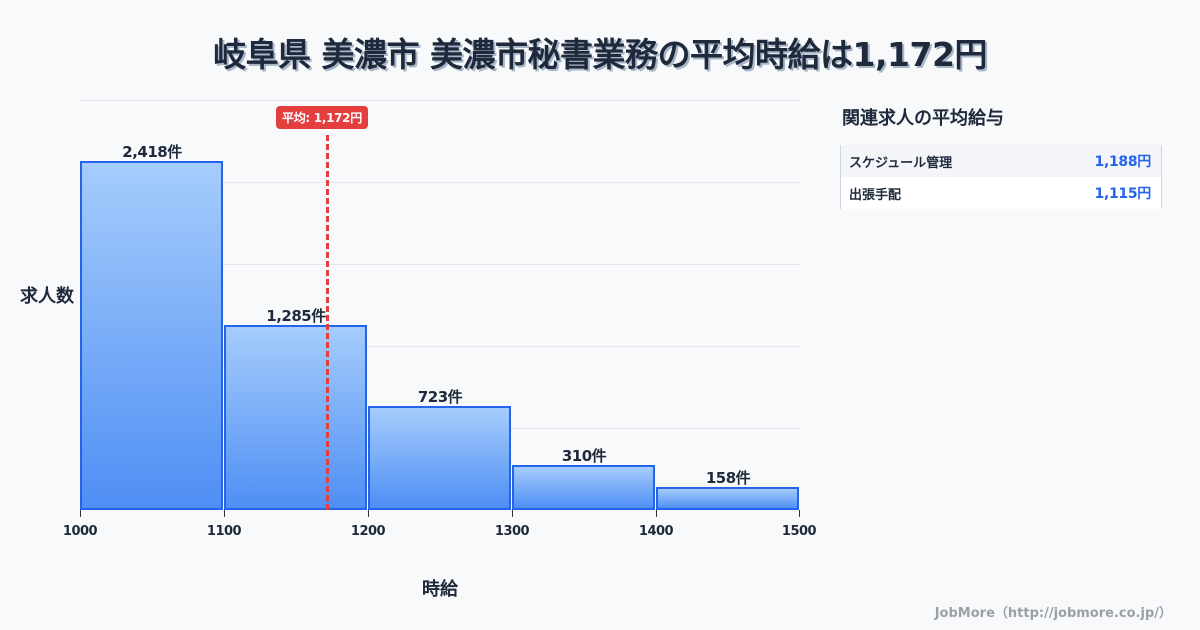 This screenshot has width=1200, height=630. I want to click on average-line, so click(327, 322).